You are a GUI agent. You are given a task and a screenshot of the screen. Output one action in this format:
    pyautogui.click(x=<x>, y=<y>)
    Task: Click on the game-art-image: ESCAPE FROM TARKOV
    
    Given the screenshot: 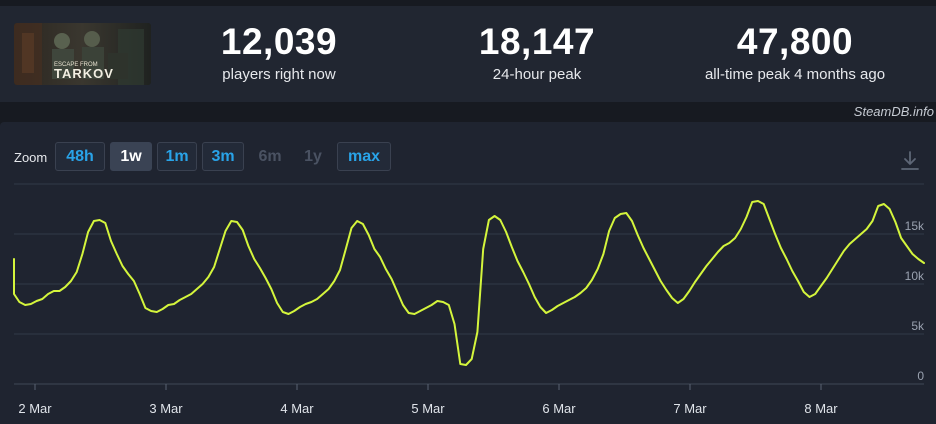 What is the action you would take?
    pyautogui.click(x=82, y=54)
    